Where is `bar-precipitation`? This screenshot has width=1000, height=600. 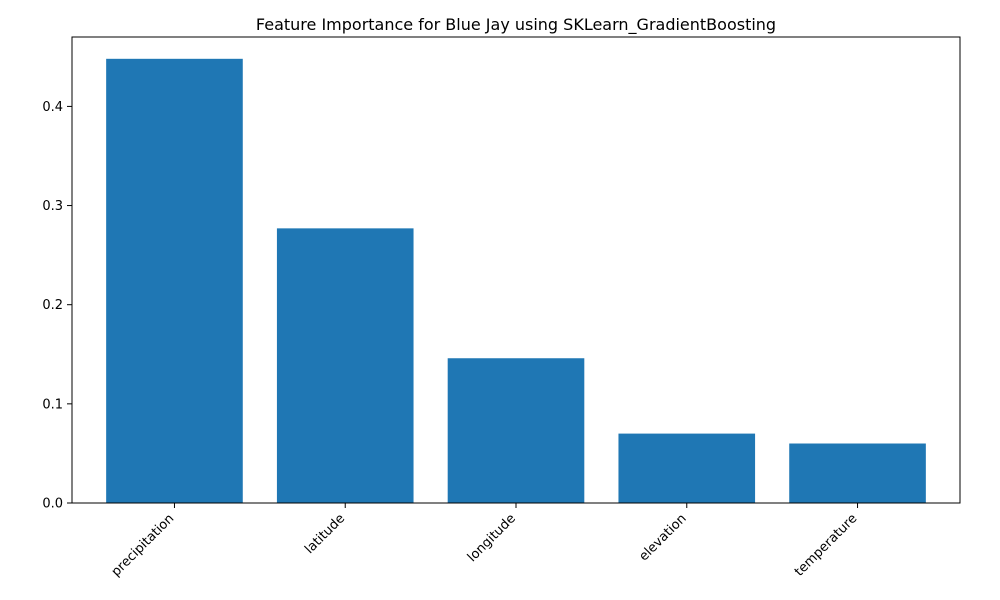 bar-precipitation is located at coordinates (174, 280).